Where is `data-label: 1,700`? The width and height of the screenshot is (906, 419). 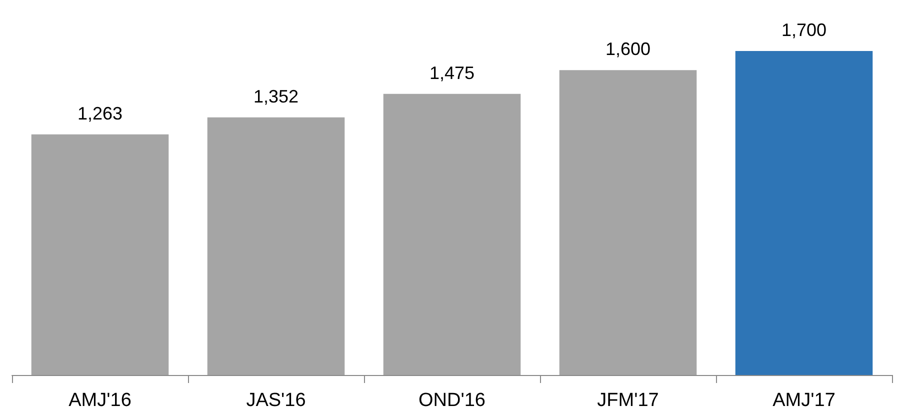
data-label: 1,700 is located at coordinates (804, 30).